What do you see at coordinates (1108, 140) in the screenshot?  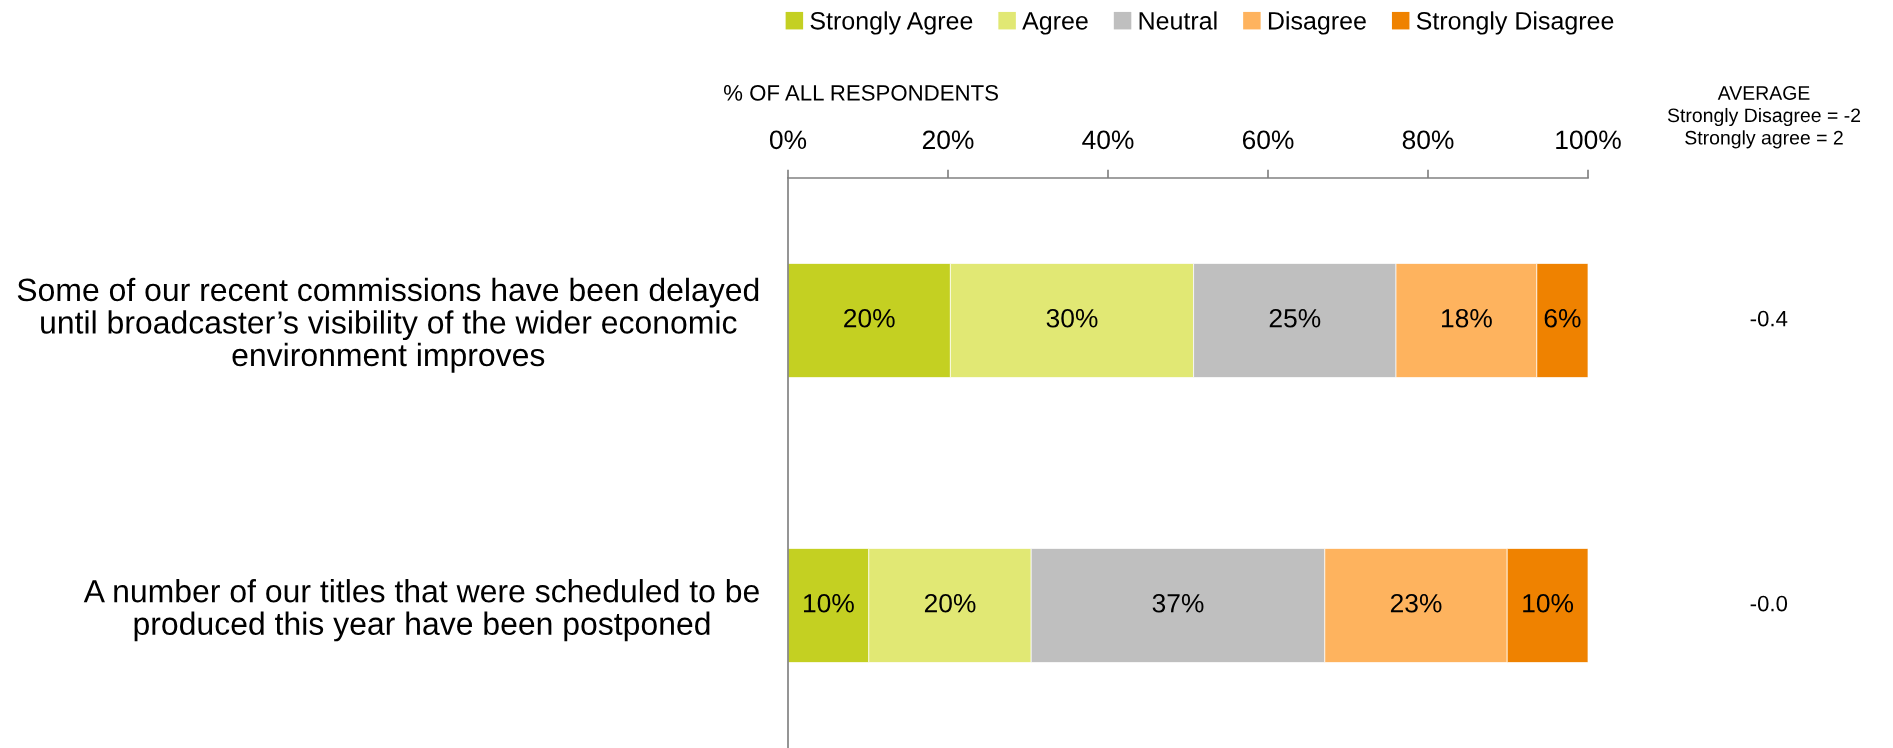 I see `x-tick-label: 40%` at bounding box center [1108, 140].